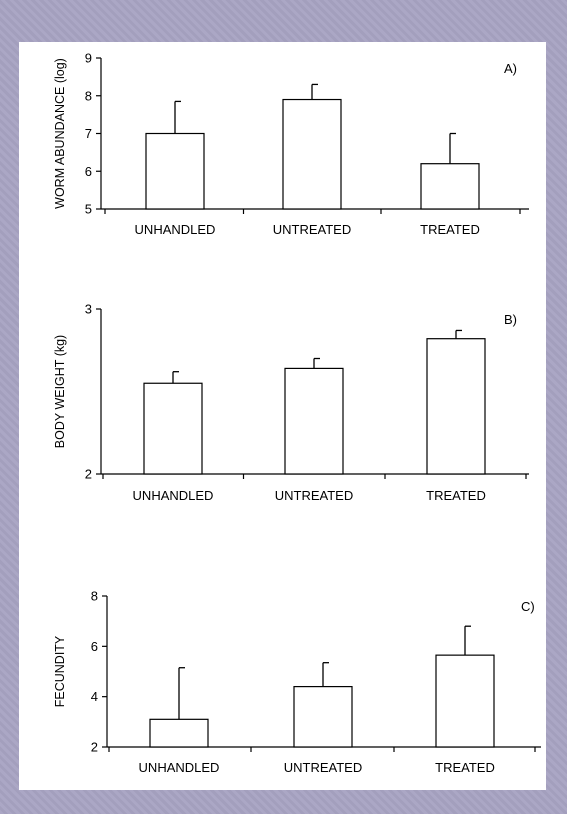 The width and height of the screenshot is (567, 814). What do you see at coordinates (94, 747) in the screenshot?
I see `chart3-y-tick-label: 2` at bounding box center [94, 747].